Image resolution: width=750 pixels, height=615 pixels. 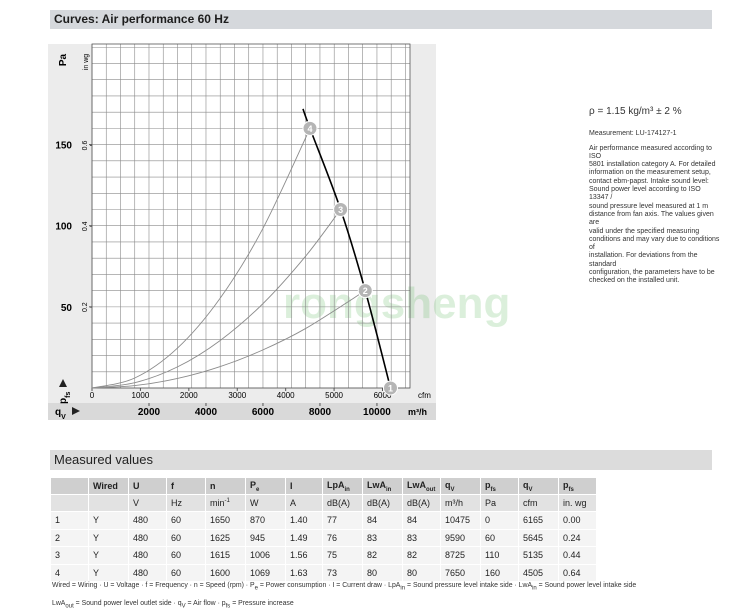 I want to click on footnote-text-sub: in, so click(x=534, y=588).